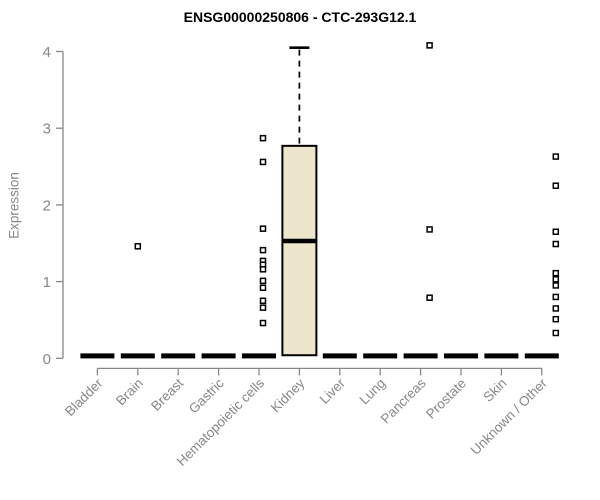 The height and width of the screenshot is (500, 600). Describe the element at coordinates (509, 416) in the screenshot. I see `x-tick-label: Unknown / Other` at that location.